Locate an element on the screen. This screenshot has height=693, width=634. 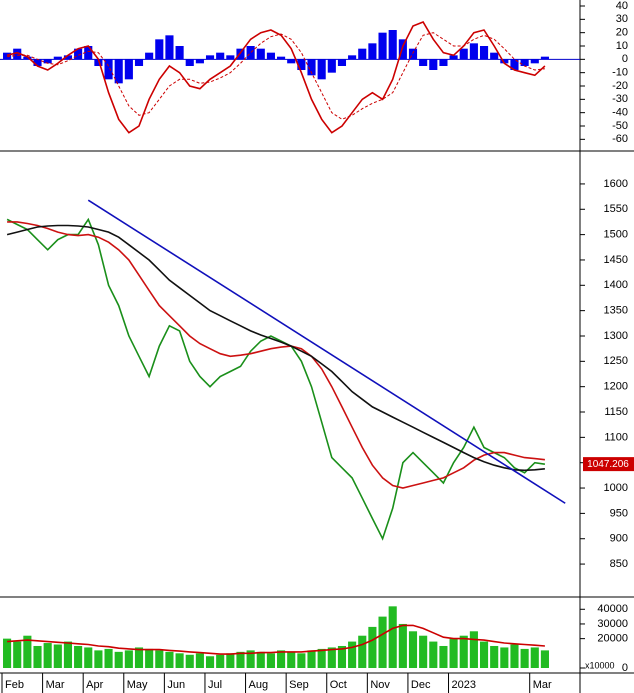
y-tick-label: 1200 is located at coordinates (616, 387).